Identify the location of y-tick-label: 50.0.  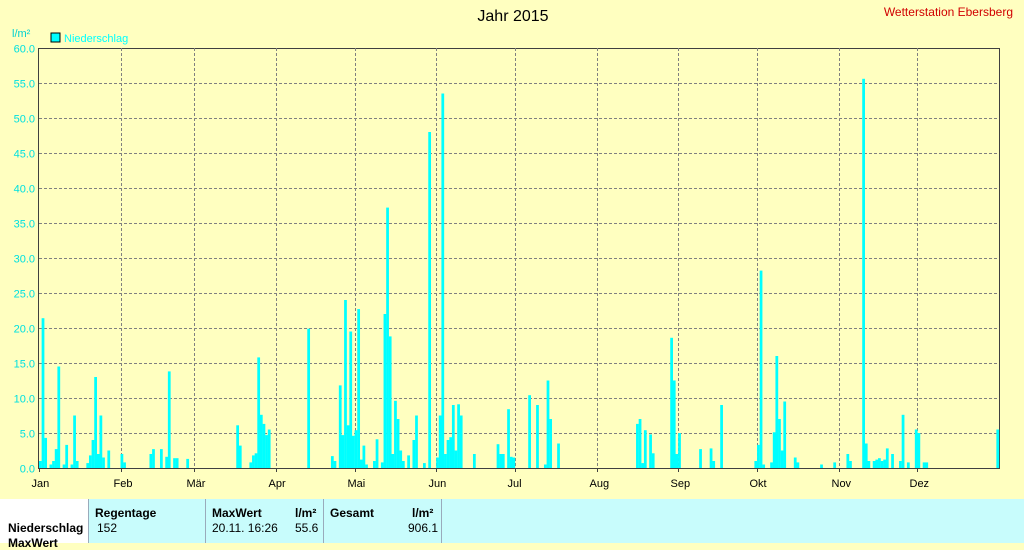
(24, 120).